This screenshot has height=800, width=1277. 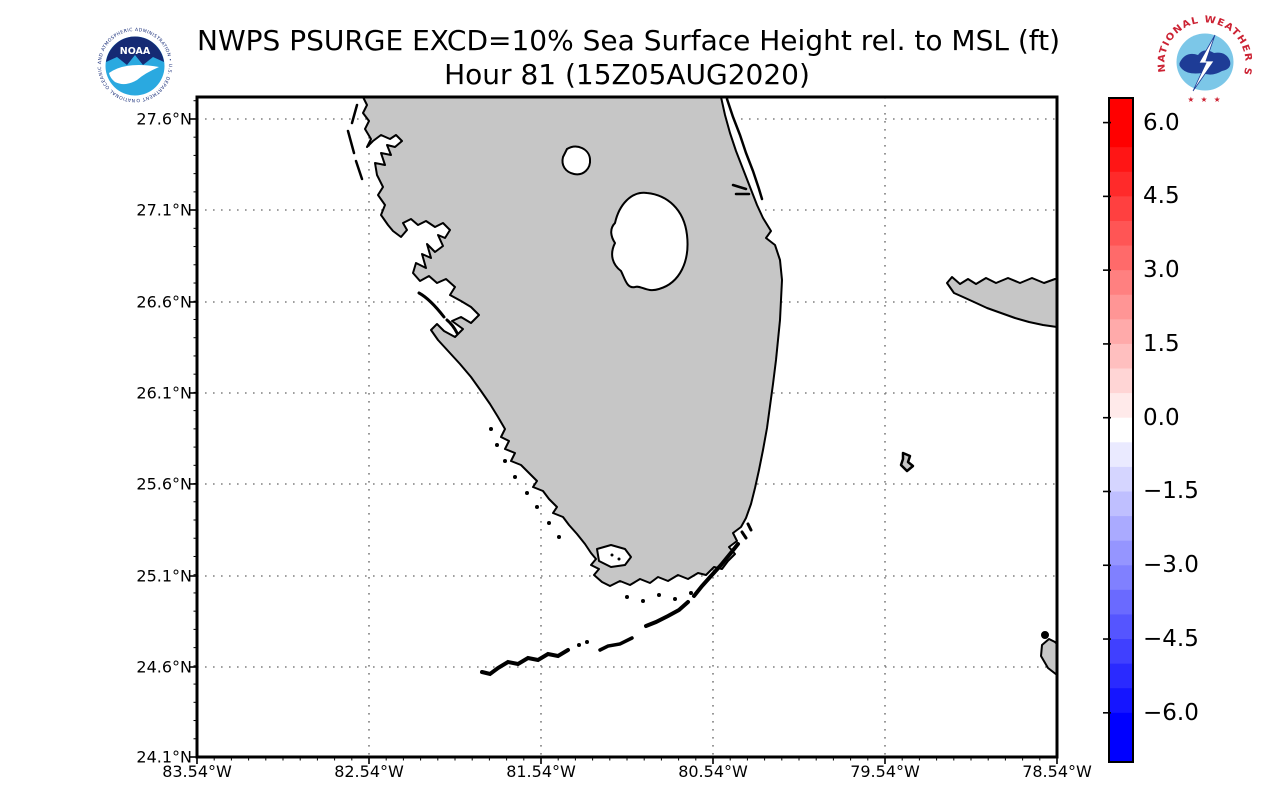 What do you see at coordinates (1057, 771) in the screenshot?
I see `lon-tick-label: 78.54°W` at bounding box center [1057, 771].